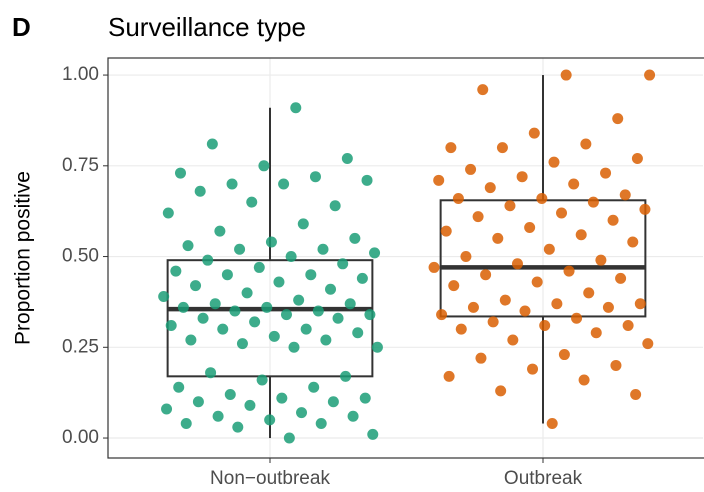 The image size is (704, 492). I want to click on x-tick-label: Non−outbreak, so click(270, 478).